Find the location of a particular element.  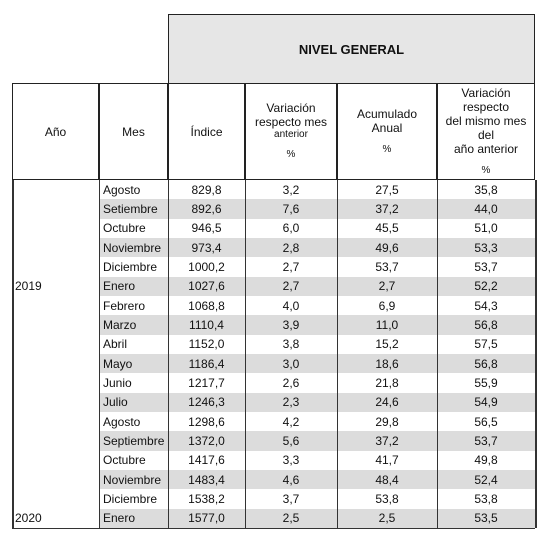

cell-value: 829,8 is located at coordinates (206, 189).